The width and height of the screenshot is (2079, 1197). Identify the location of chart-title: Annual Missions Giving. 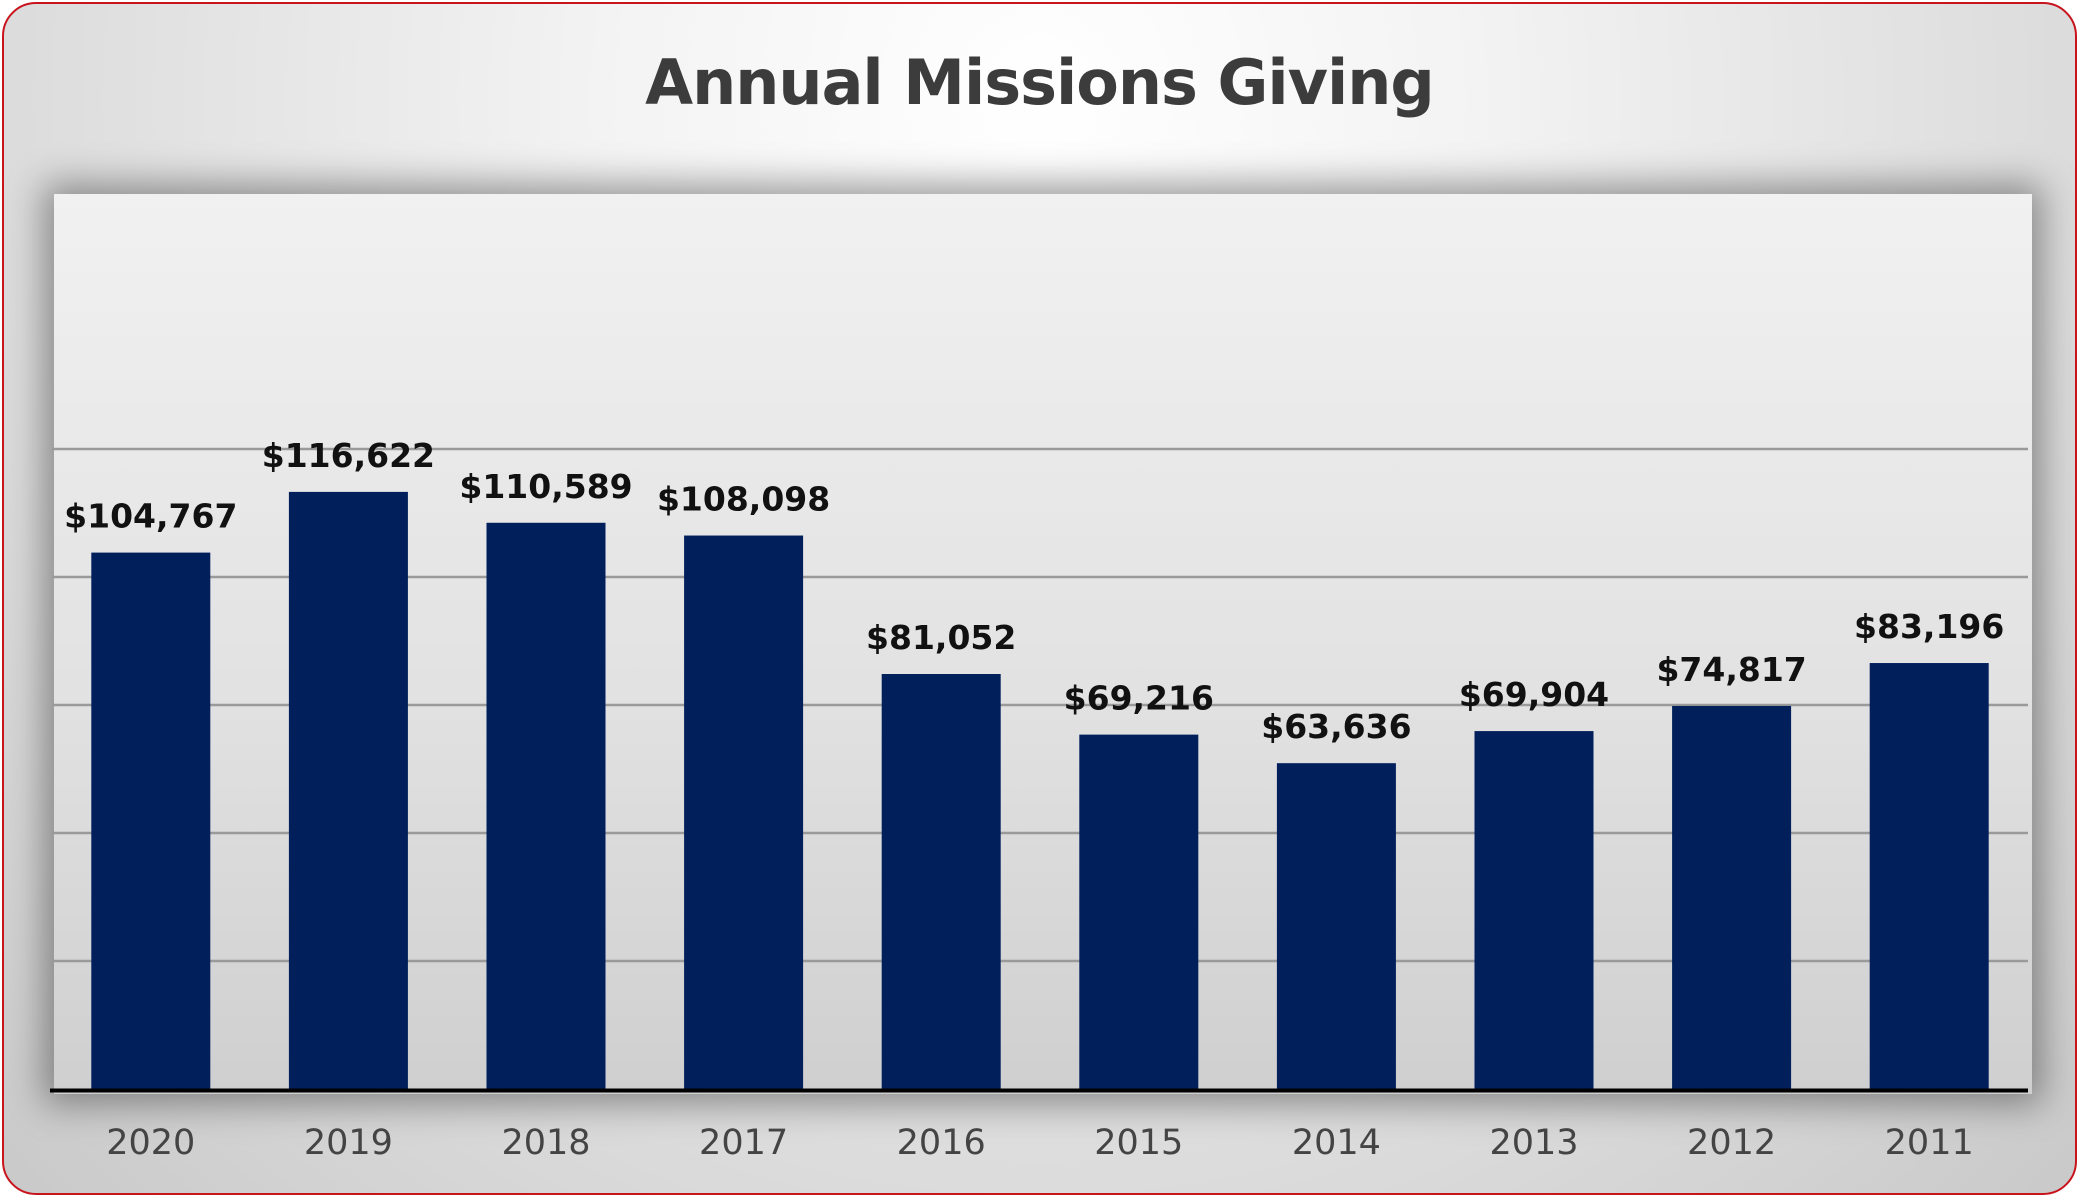
(1040, 82).